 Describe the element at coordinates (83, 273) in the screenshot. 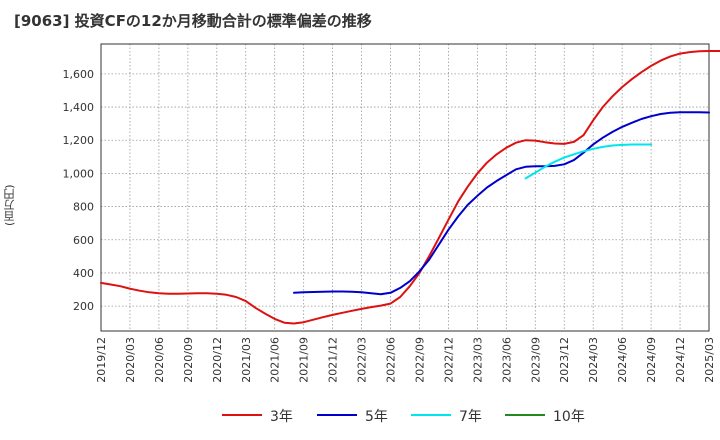

I see `y-tick-label: 400` at that location.